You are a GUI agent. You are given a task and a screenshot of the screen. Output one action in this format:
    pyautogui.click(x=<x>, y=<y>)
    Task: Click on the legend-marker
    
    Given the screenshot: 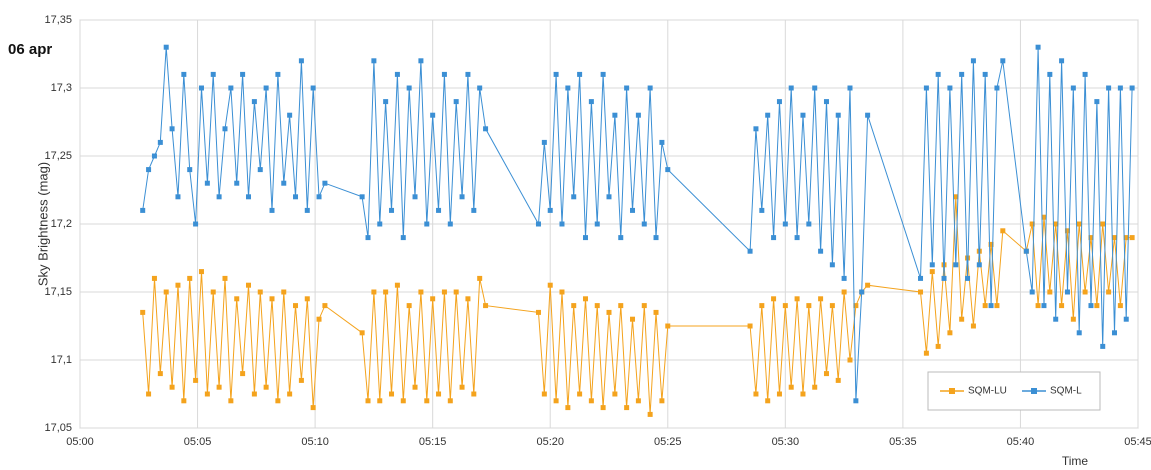 What is the action you would take?
    pyautogui.click(x=952, y=391)
    